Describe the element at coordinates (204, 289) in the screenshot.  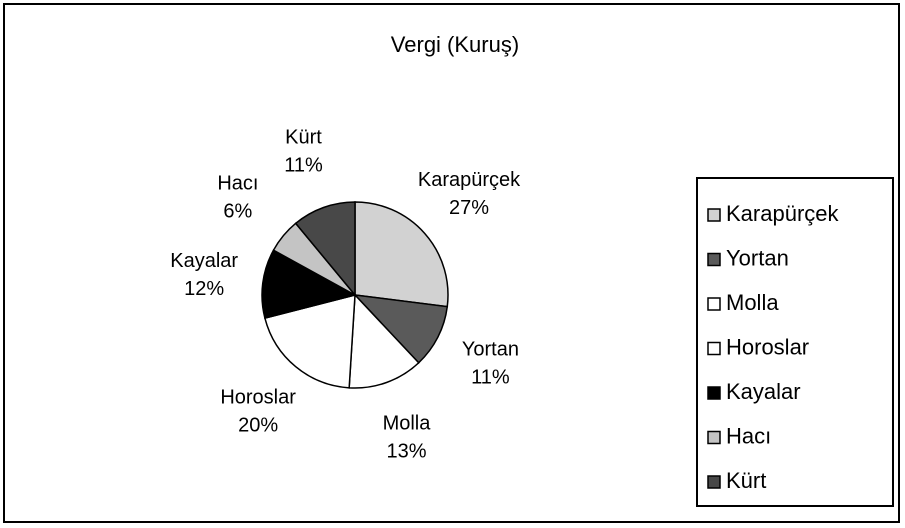
I see `slice-label-value: 12%` at that location.